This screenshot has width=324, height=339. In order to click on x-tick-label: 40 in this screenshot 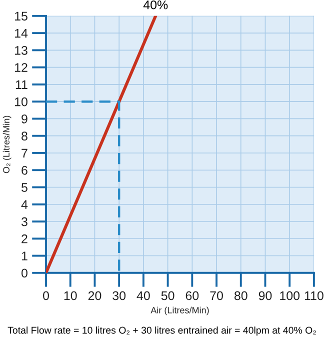, I will do `click(143, 295)`.